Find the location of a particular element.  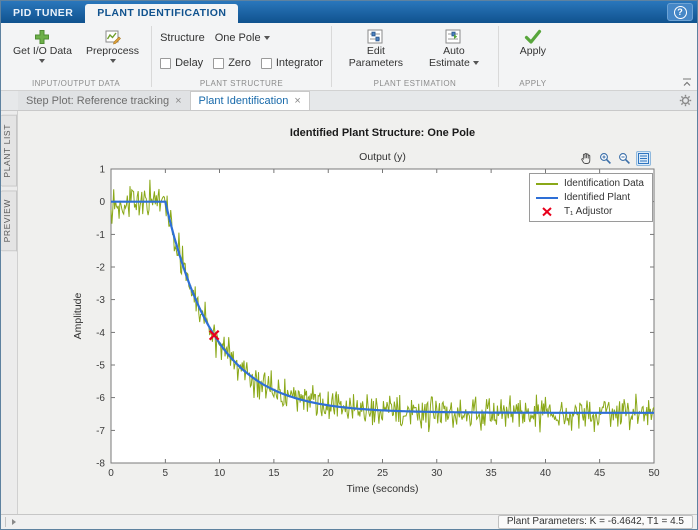

legend-label: Identification Data is located at coordinates (603, 183).